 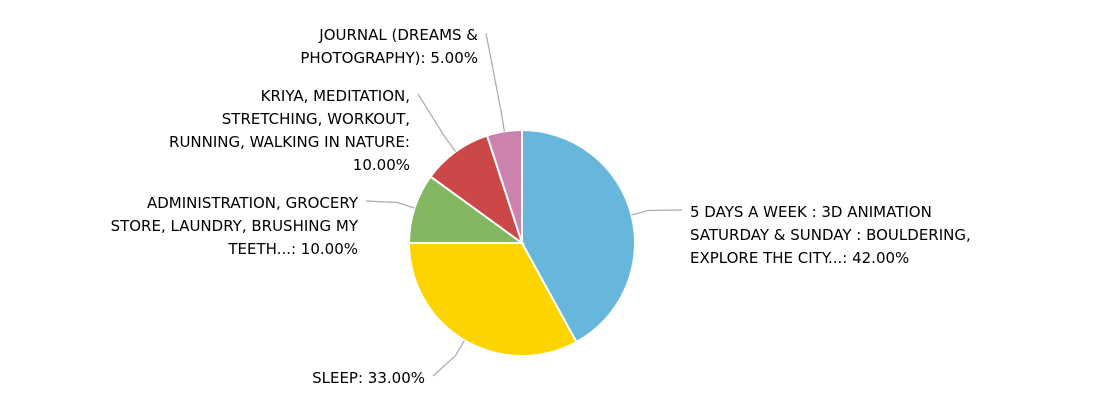 What do you see at coordinates (389, 58) in the screenshot?
I see `slice-label-line: PHOTOGRAPHY): 5.00%` at bounding box center [389, 58].